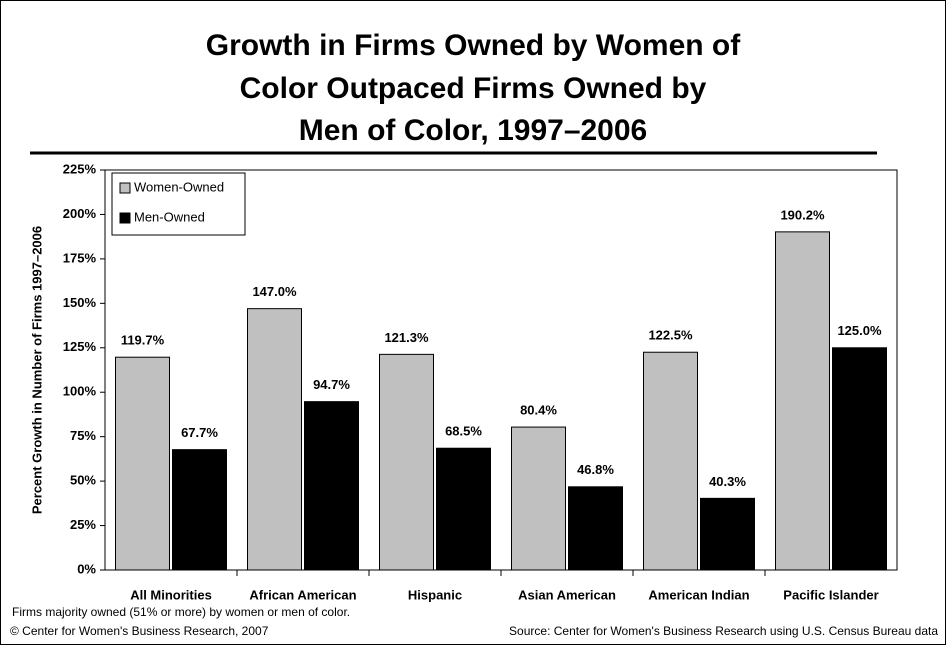  I want to click on value-label: 40.3%, so click(727, 481).